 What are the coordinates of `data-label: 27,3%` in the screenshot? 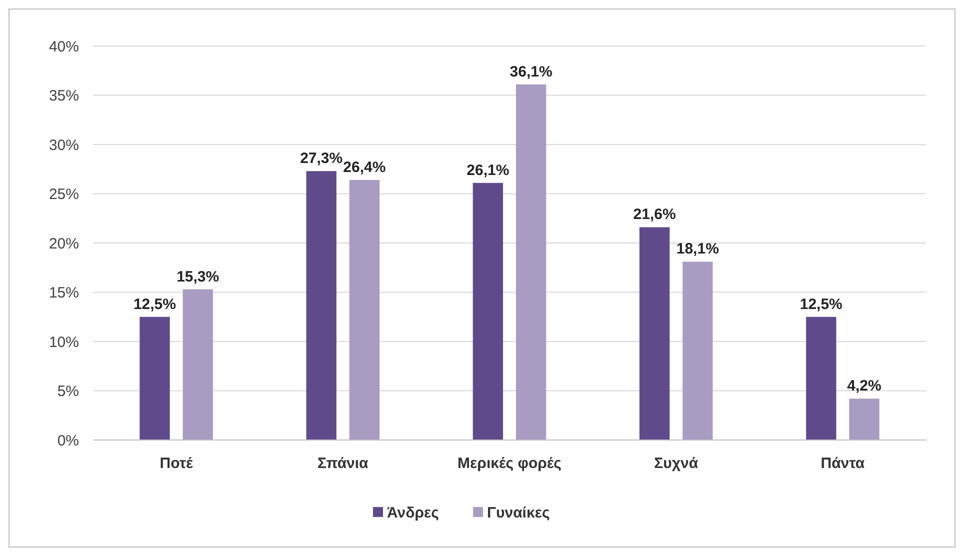 It's located at (321, 159).